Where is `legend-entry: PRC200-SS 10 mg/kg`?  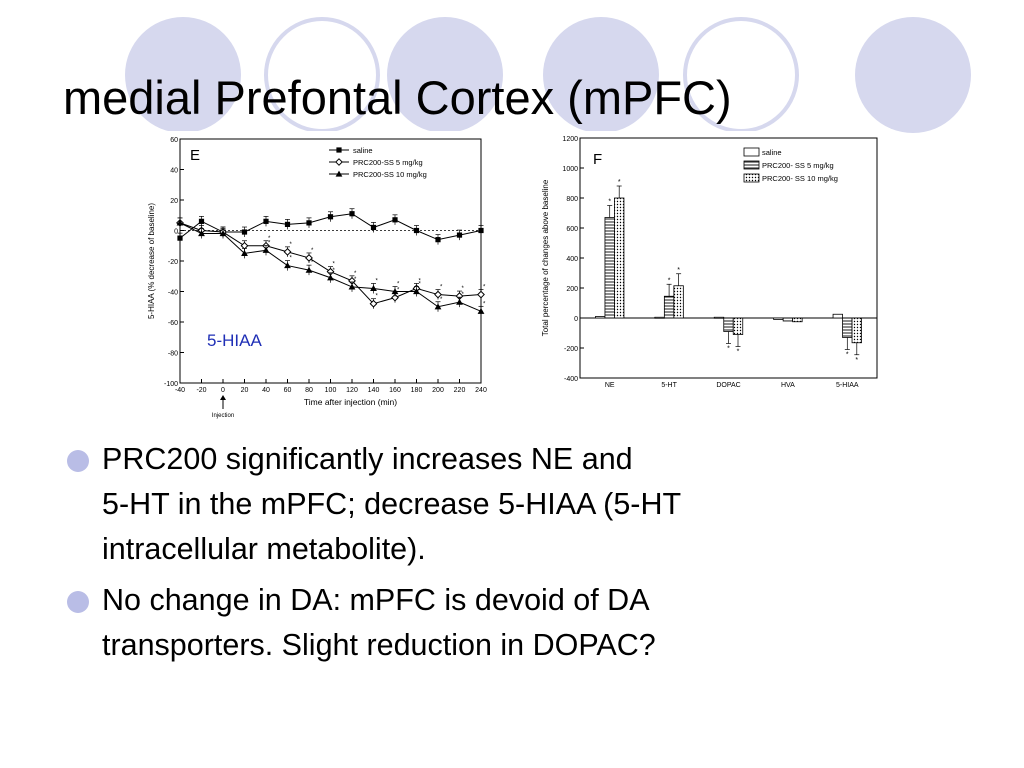 legend-entry: PRC200-SS 10 mg/kg is located at coordinates (390, 174).